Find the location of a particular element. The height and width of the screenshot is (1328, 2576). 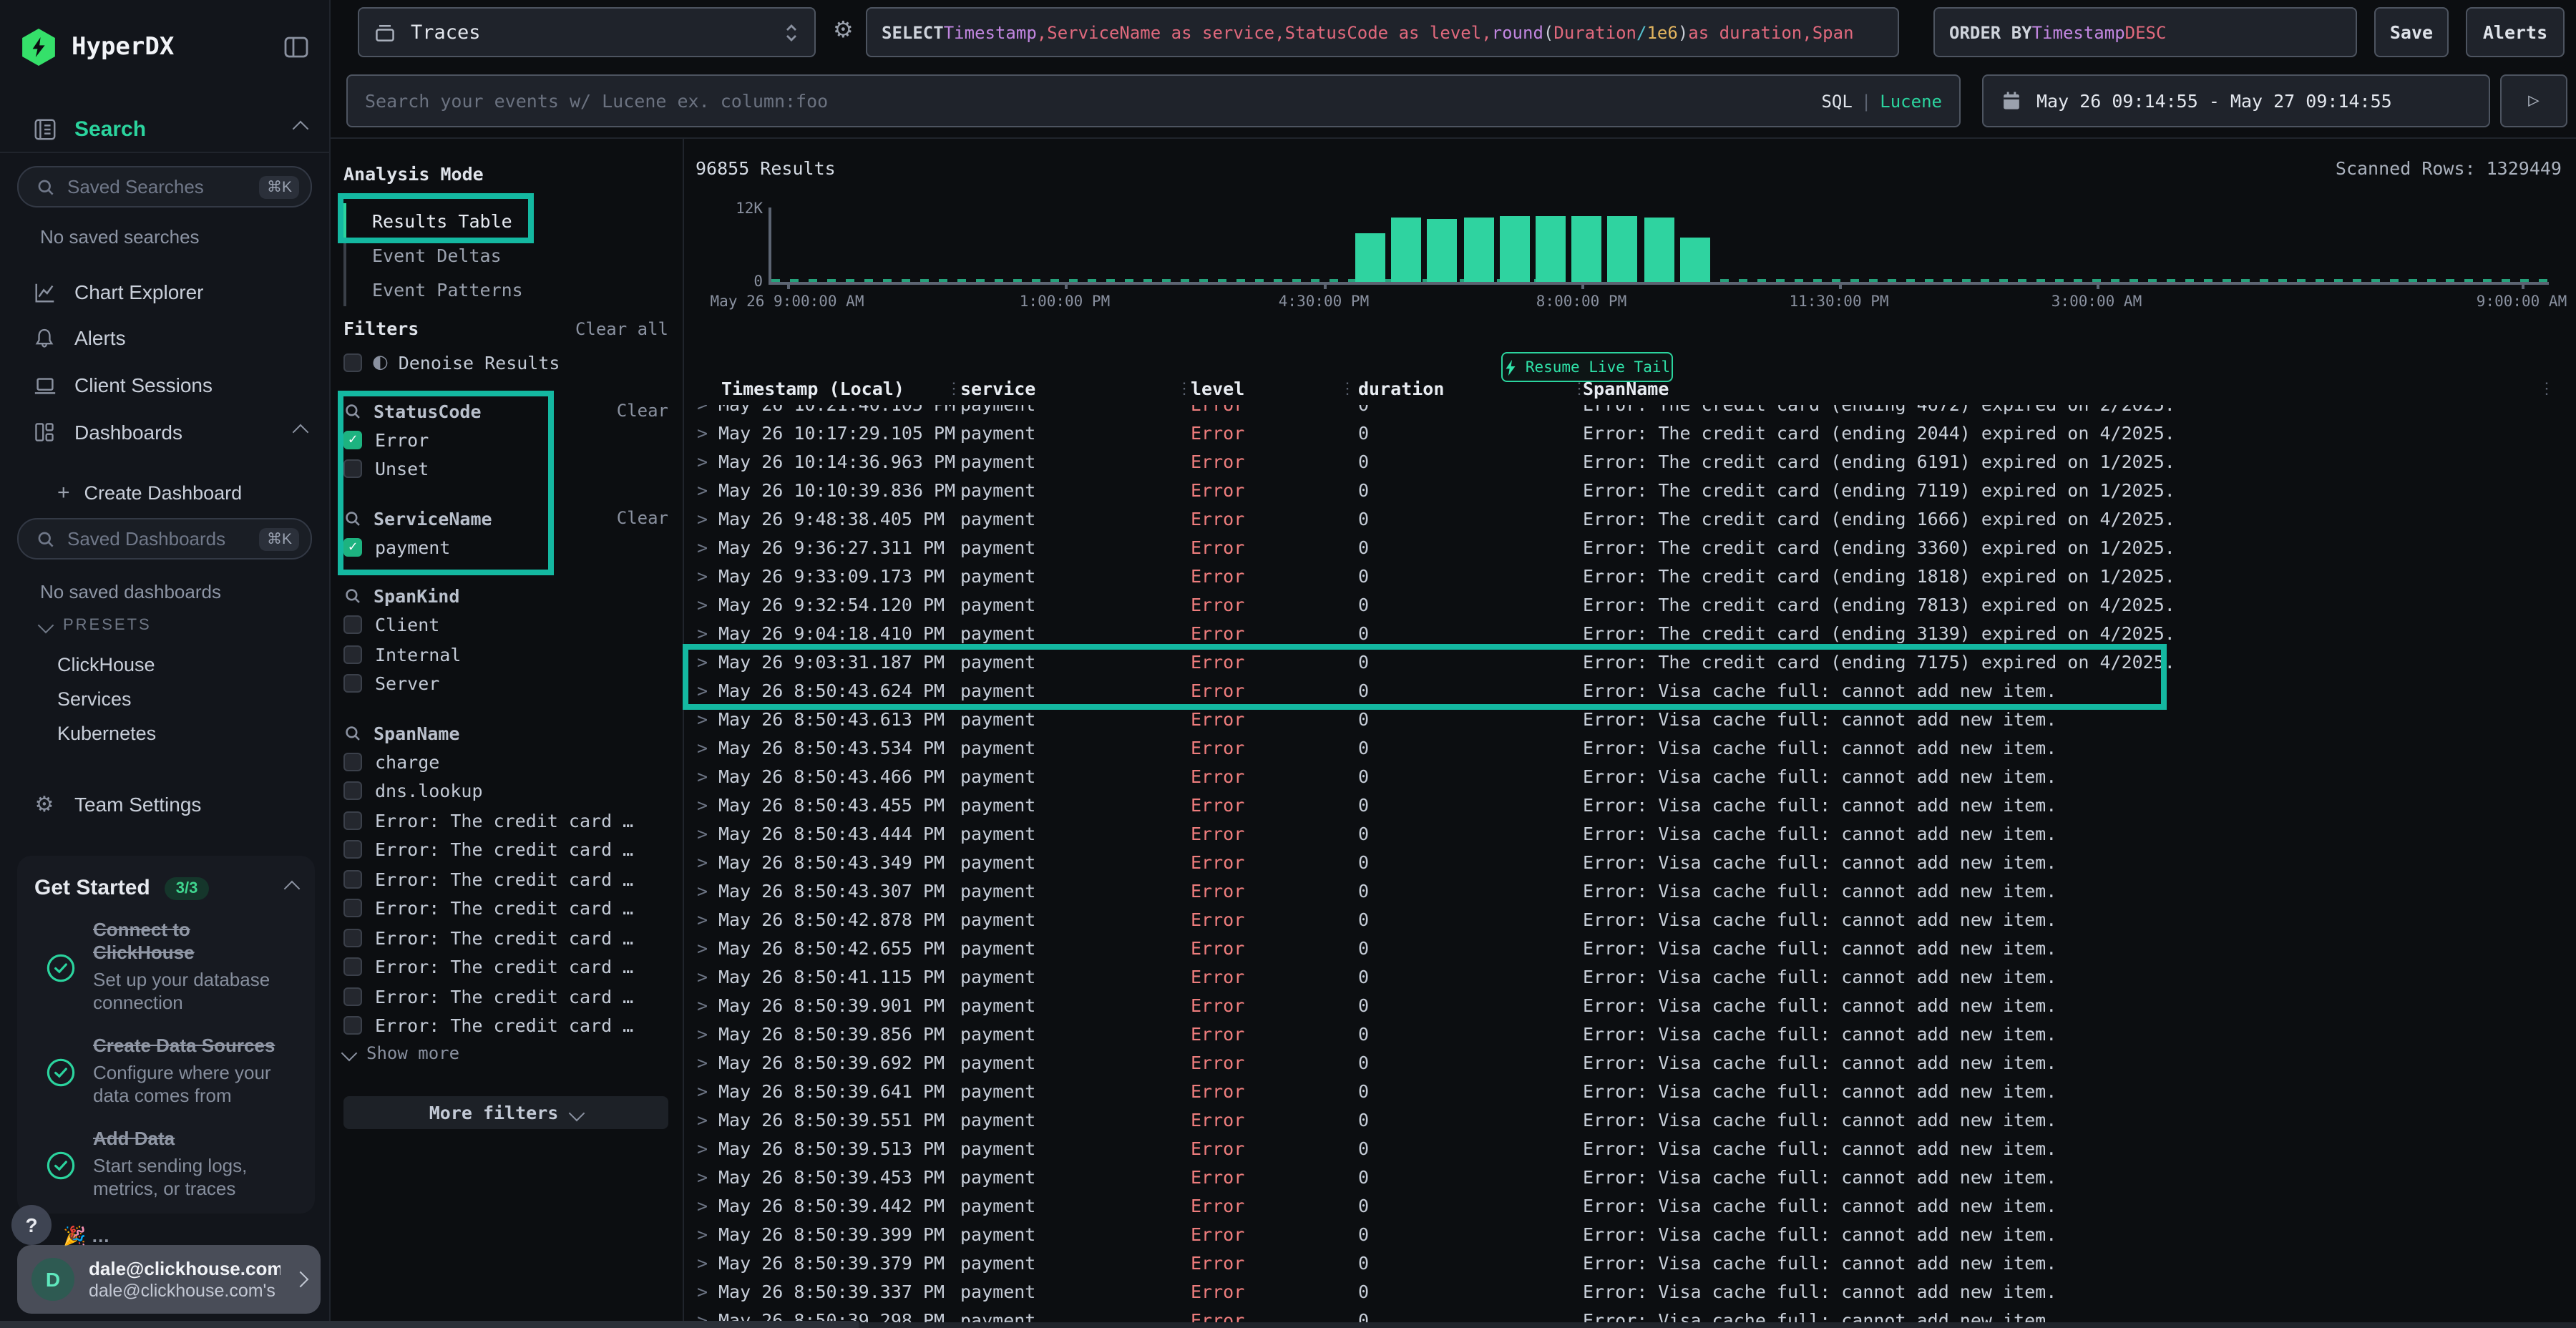

sidebar-preset-item: Services is located at coordinates (94, 698).